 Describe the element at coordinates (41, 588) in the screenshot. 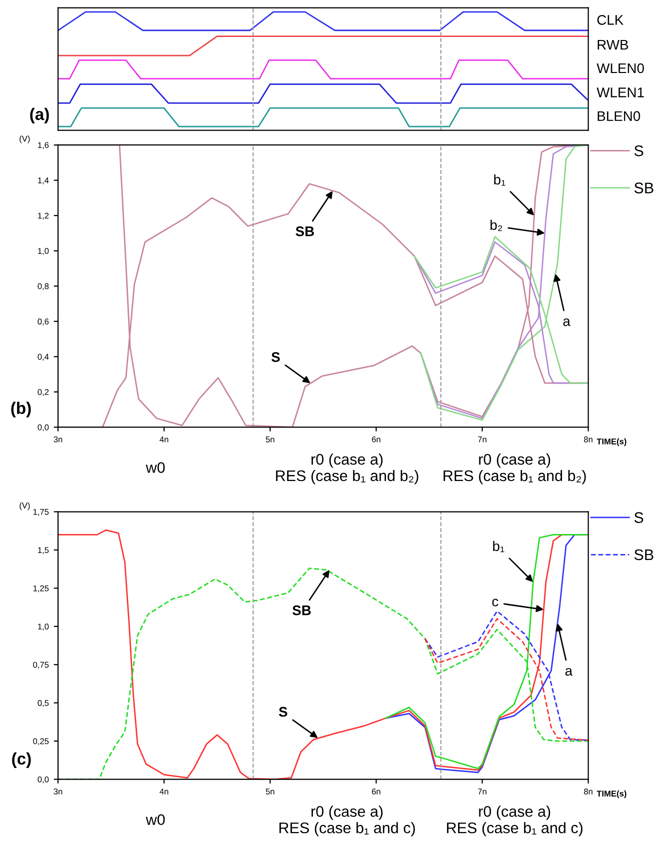

I see `y-tick-label: 1,25` at that location.